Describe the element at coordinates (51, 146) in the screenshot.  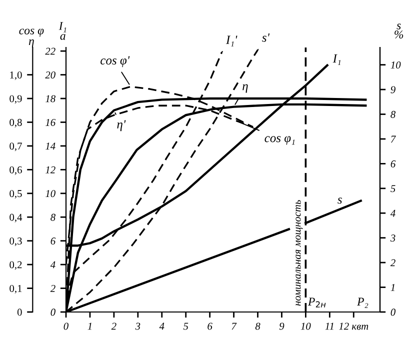
I see `y-tick-label: 14` at that location.